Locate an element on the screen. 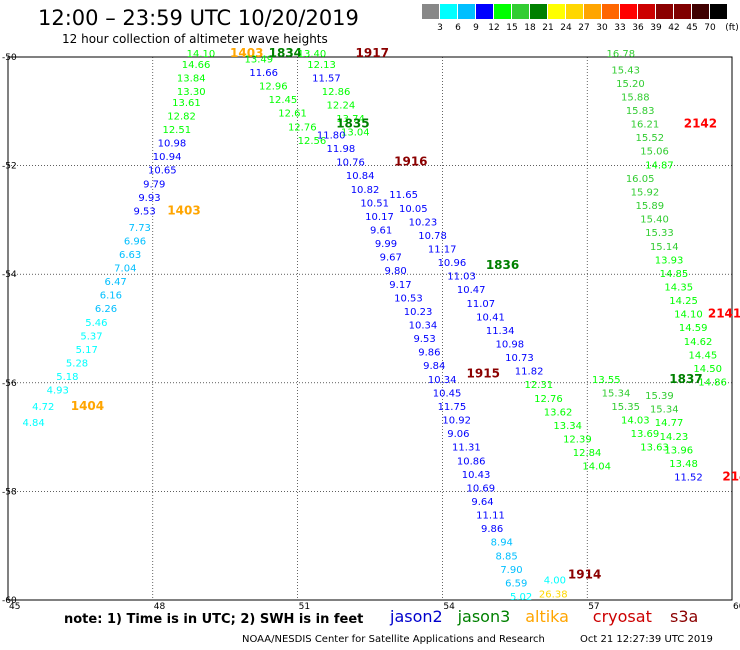 This screenshot has height=650, width=740. wave-height-value: 15.34 is located at coordinates (616, 393).